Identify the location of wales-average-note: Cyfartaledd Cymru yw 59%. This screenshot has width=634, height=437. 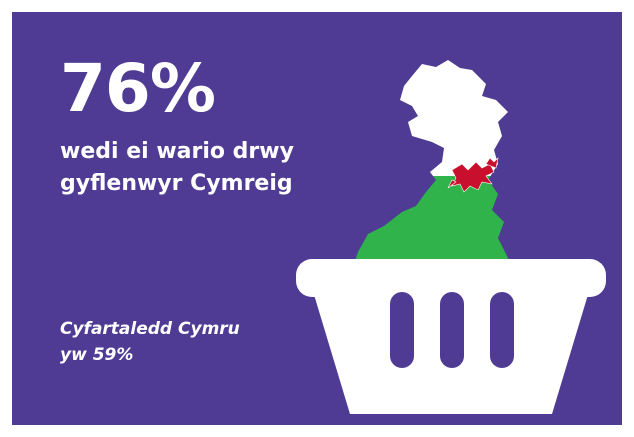
(150, 342).